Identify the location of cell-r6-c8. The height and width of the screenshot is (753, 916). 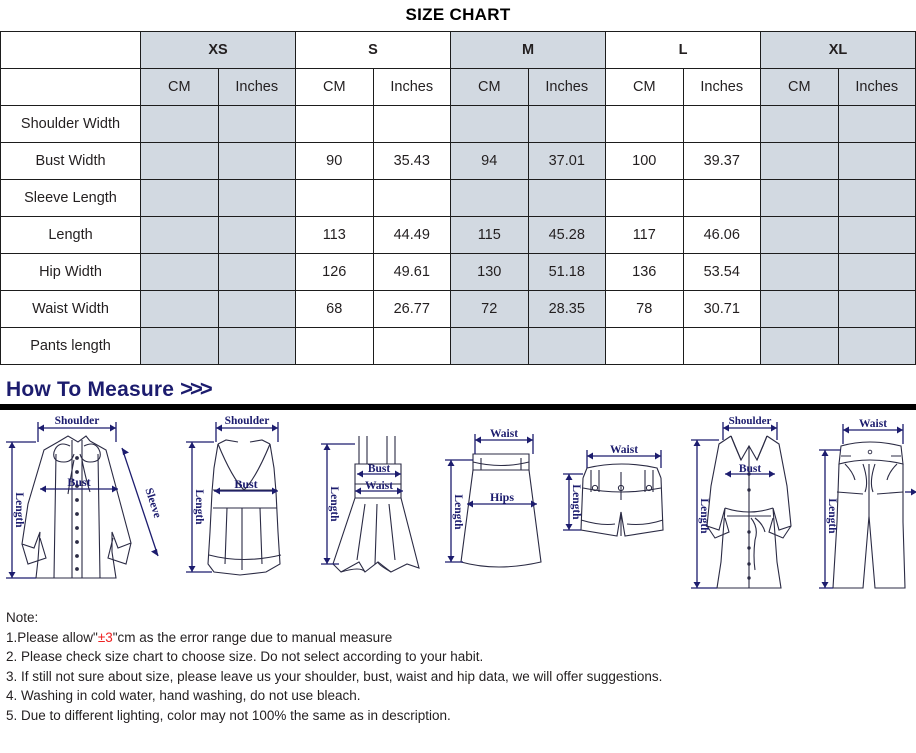
(799, 346).